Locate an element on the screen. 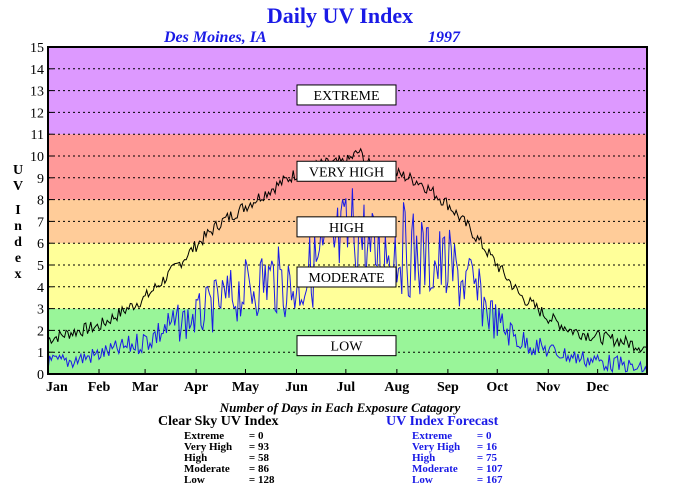 The image size is (680, 500). y-tick-label: 9 is located at coordinates (40, 179).